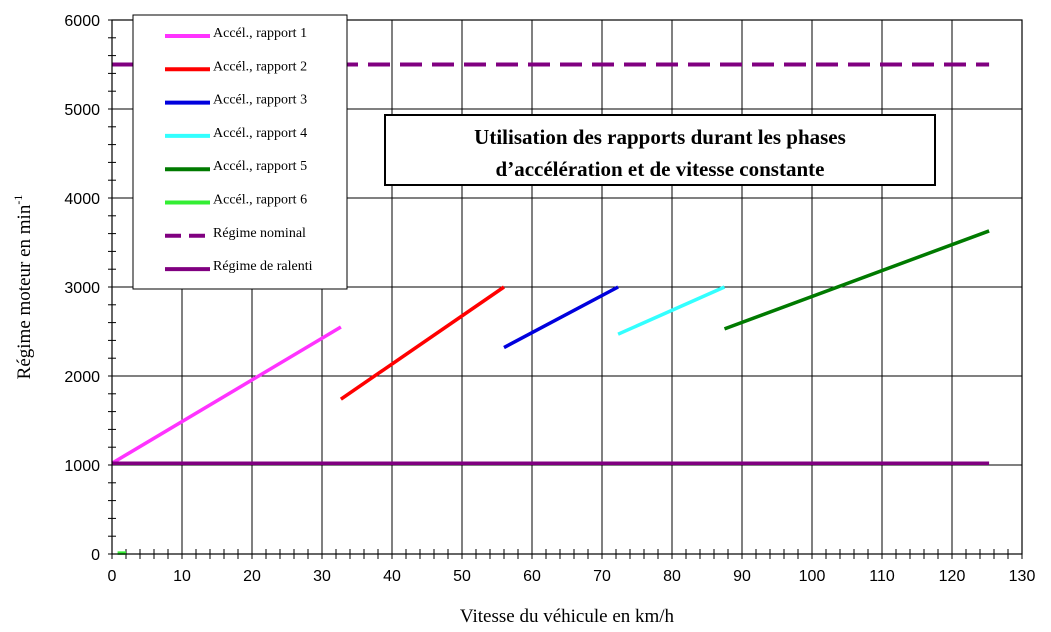 The image size is (1051, 632). Describe the element at coordinates (82, 466) in the screenshot. I see `y-tick-label: 1000` at that location.